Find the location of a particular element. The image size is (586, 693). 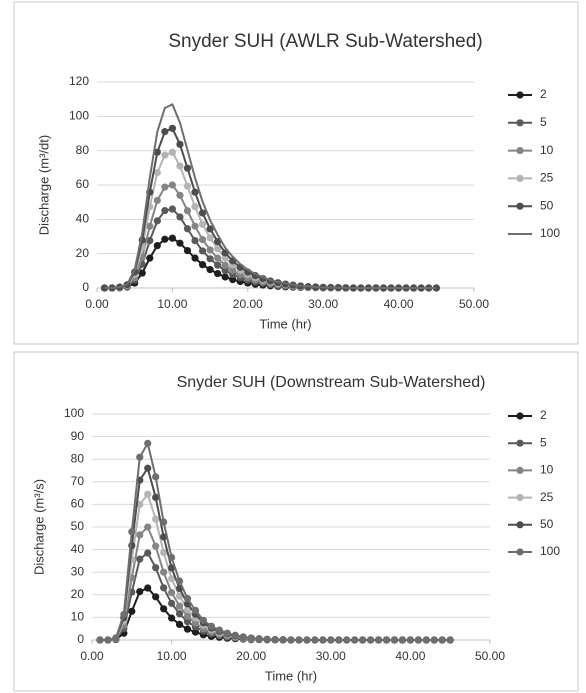

x-tick-label: 0.00 is located at coordinates (97, 304).